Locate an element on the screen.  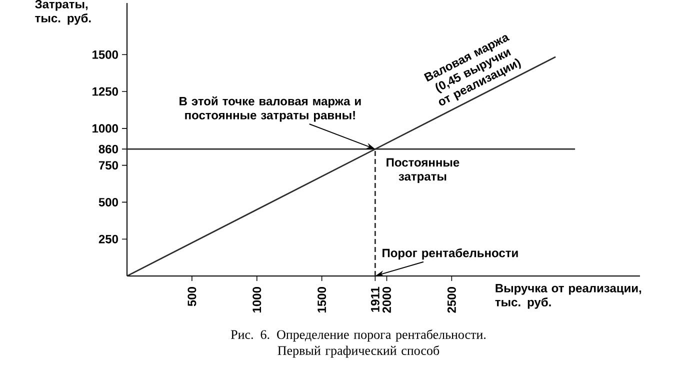
x-tick-label: 2000 is located at coordinates (386, 300).